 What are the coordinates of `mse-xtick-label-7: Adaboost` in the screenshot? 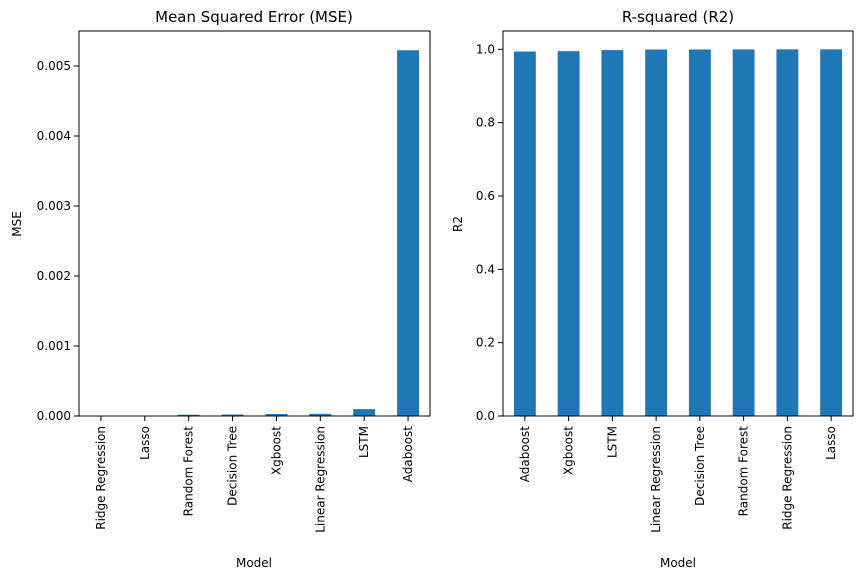 It's located at (408, 454).